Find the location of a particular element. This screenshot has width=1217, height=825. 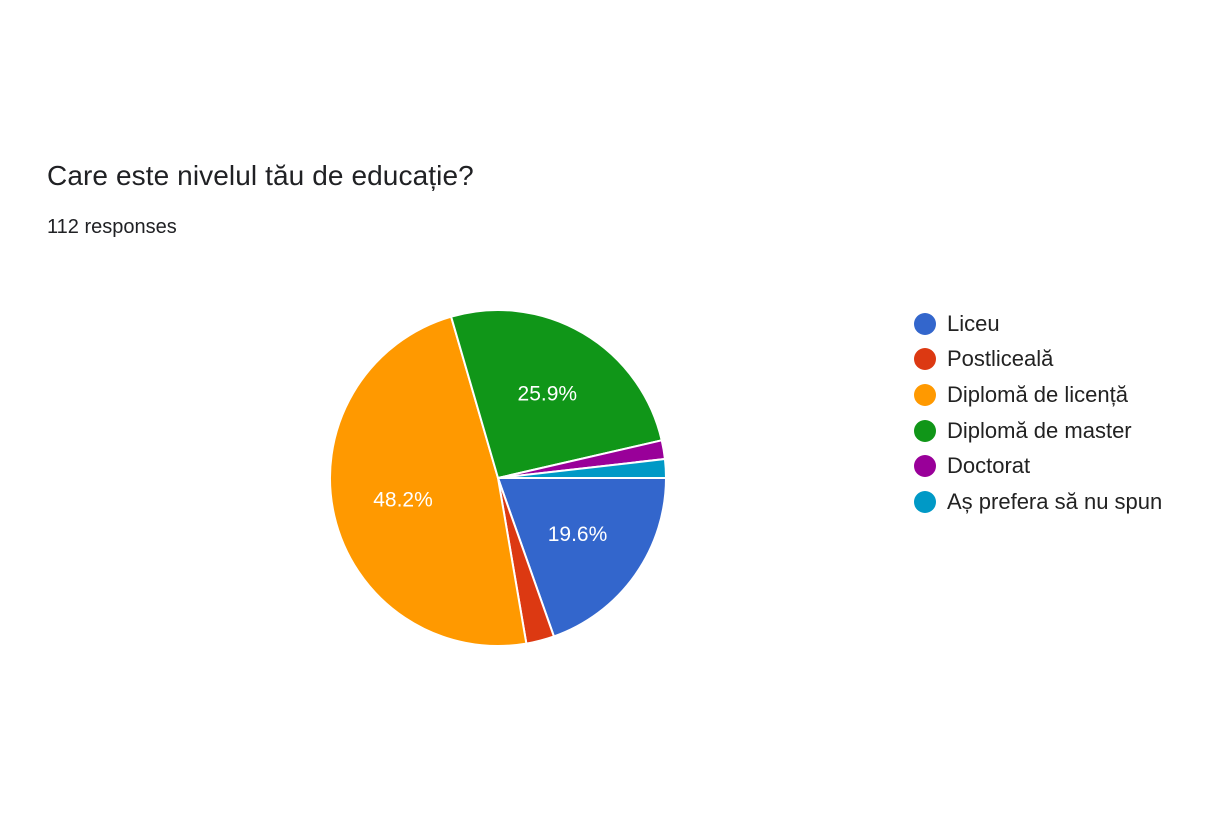

slice-data-label: 48.2% is located at coordinates (403, 499).